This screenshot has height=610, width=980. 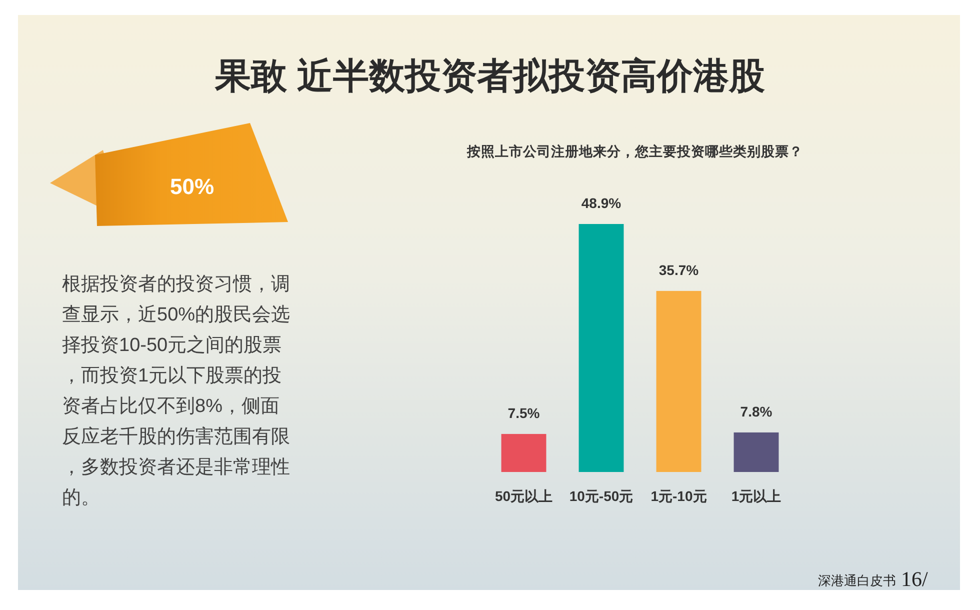 I want to click on text: 16/, so click(x=914, y=579).